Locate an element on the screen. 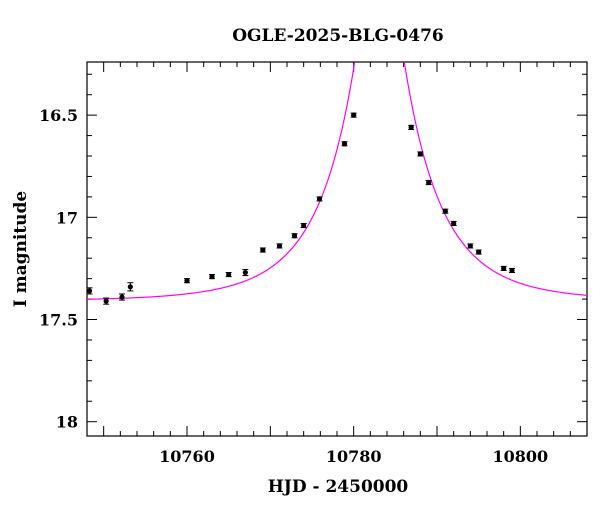  y-axis-label: I magnitude is located at coordinates (21, 249).